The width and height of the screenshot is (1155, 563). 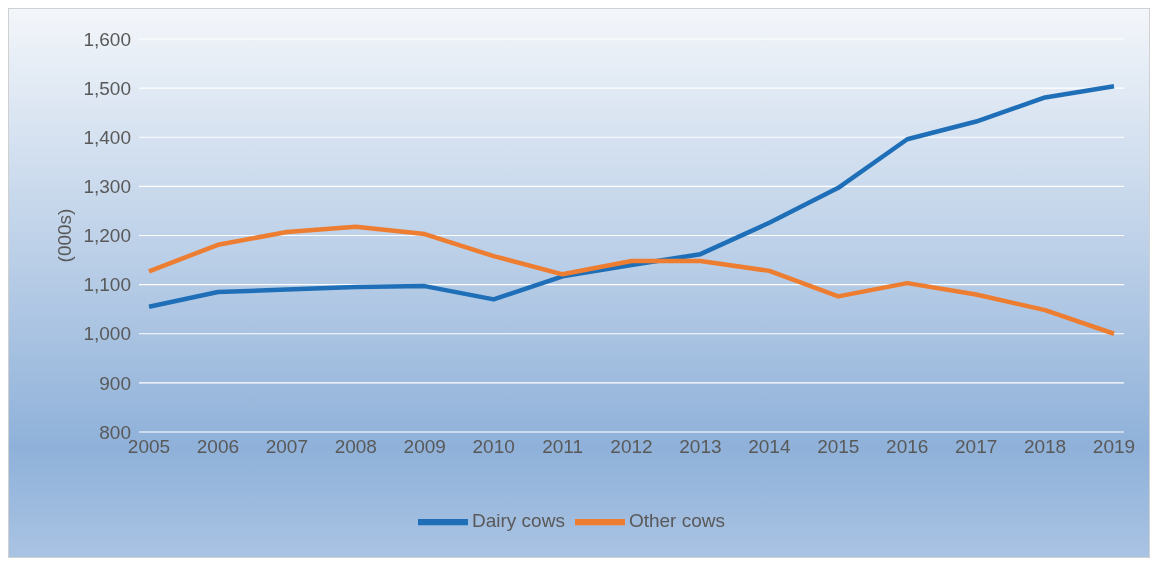 What do you see at coordinates (424, 447) in the screenshot?
I see `x-tick-label: 2009` at bounding box center [424, 447].